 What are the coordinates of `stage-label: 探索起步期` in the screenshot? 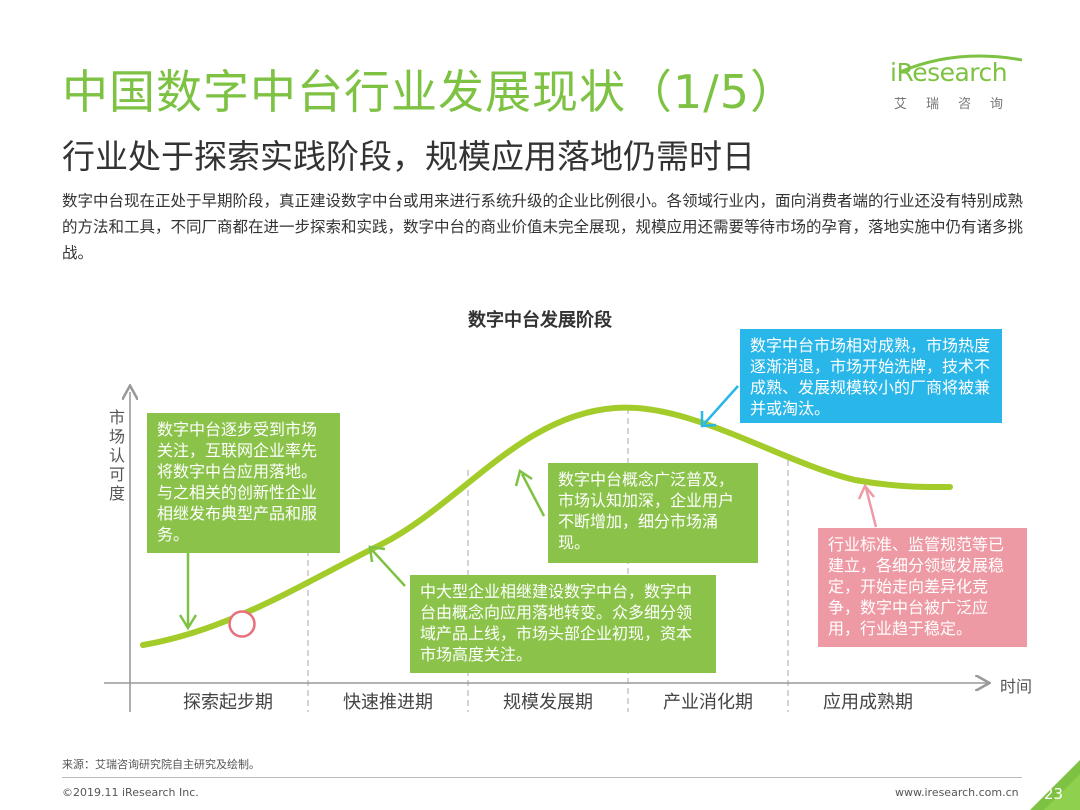 It's located at (228, 702).